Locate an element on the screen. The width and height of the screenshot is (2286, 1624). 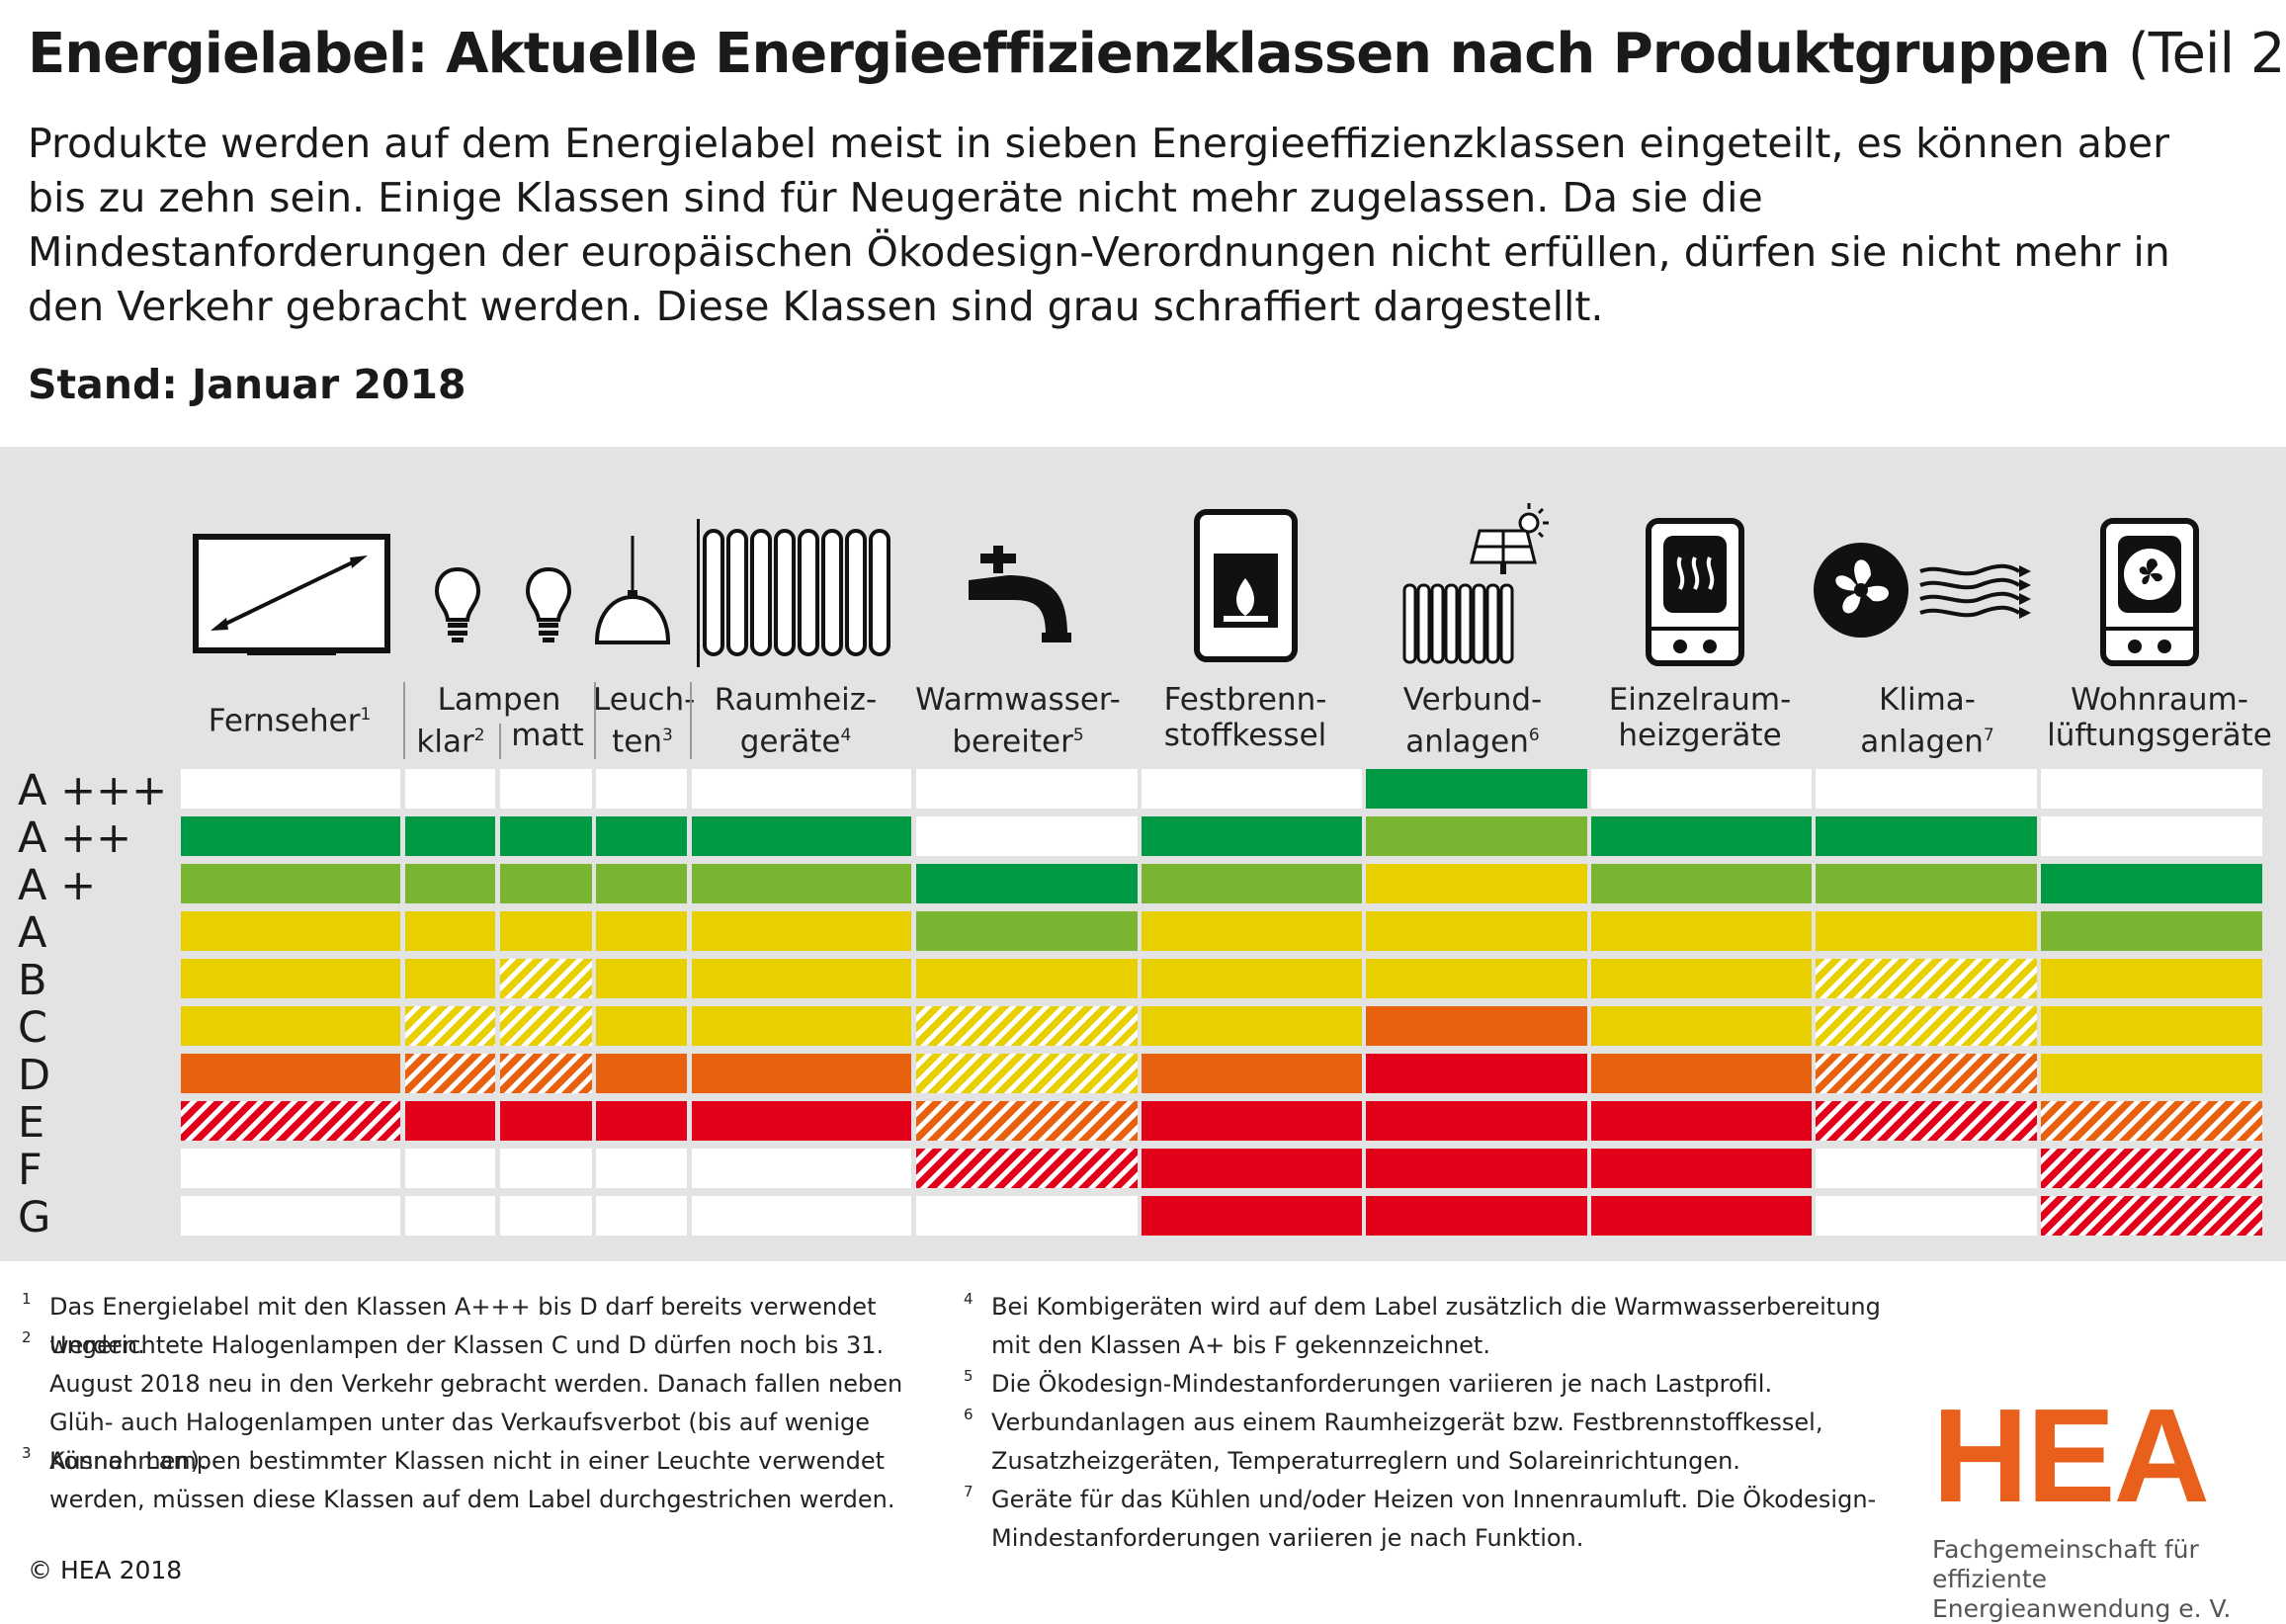
cell-3-b is located at coordinates (546, 979).